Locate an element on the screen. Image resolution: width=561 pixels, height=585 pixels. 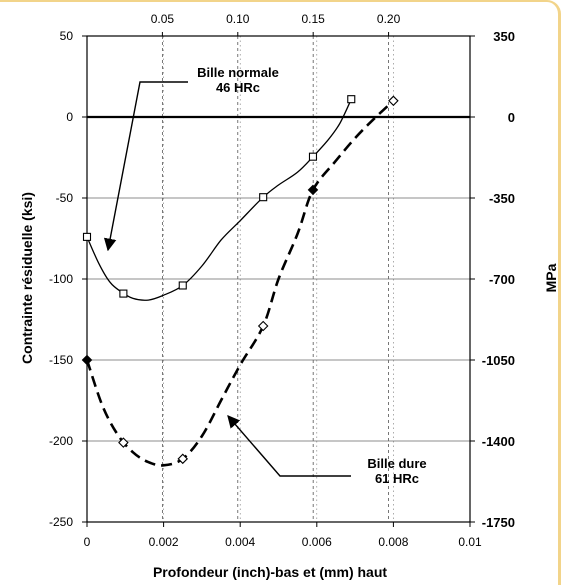
x2-tick-label-1: 0.10 is located at coordinates (238, 19).